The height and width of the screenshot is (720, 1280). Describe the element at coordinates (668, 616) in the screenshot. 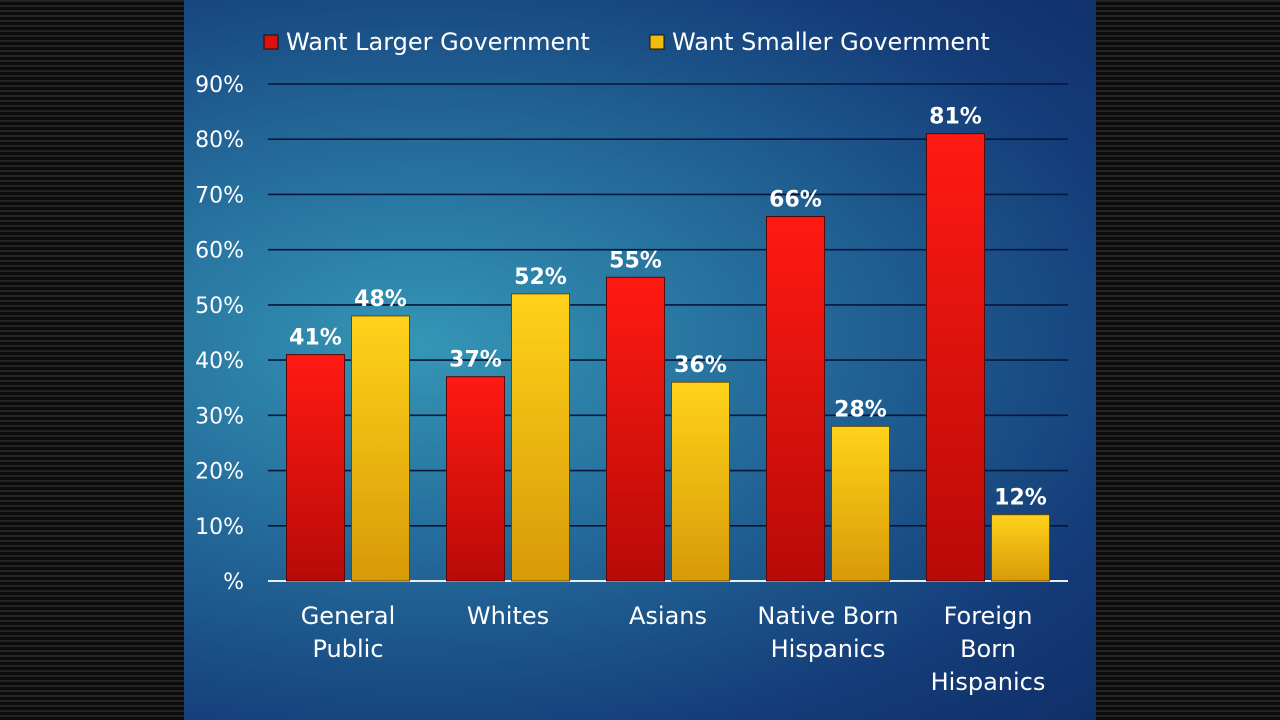

I see `category-label: Asians` at that location.